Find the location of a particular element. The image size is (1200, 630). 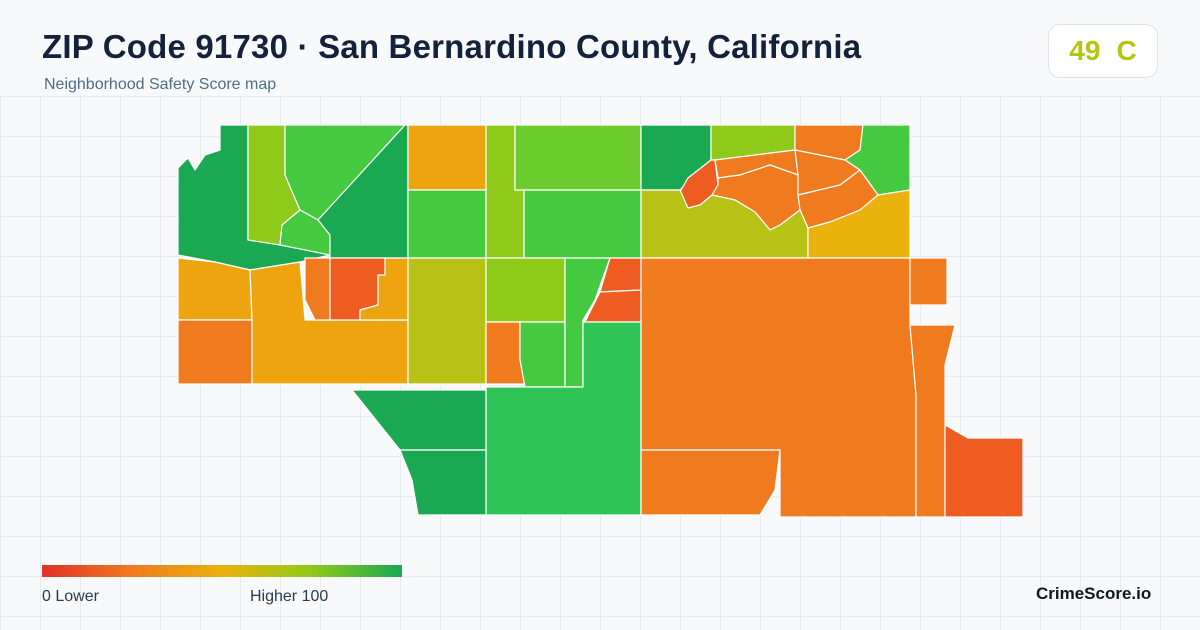

page-subtitle: Neighborhood Safety Score map is located at coordinates (160, 84).